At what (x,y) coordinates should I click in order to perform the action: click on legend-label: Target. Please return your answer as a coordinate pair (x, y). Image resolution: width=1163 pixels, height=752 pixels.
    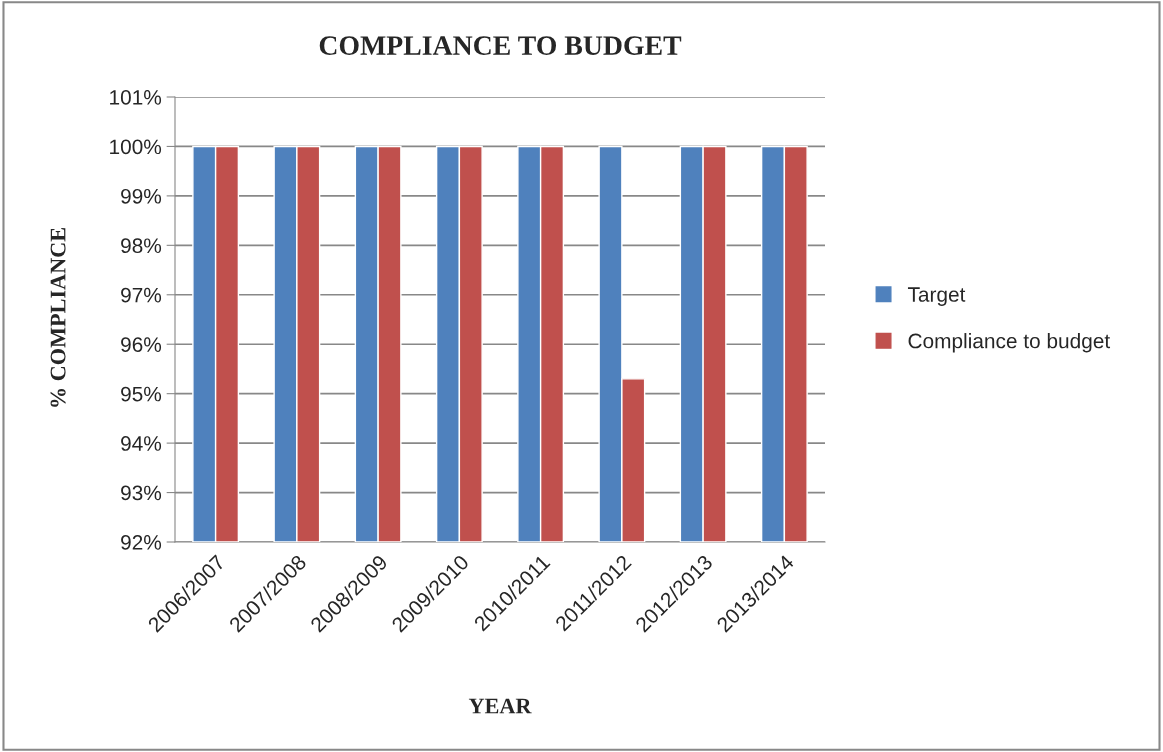
    Looking at the image, I should click on (936, 296).